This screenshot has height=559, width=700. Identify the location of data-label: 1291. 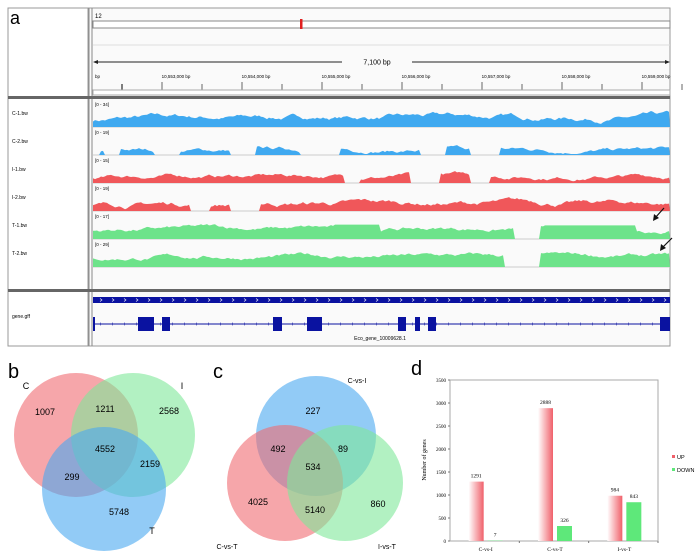
(476, 477).